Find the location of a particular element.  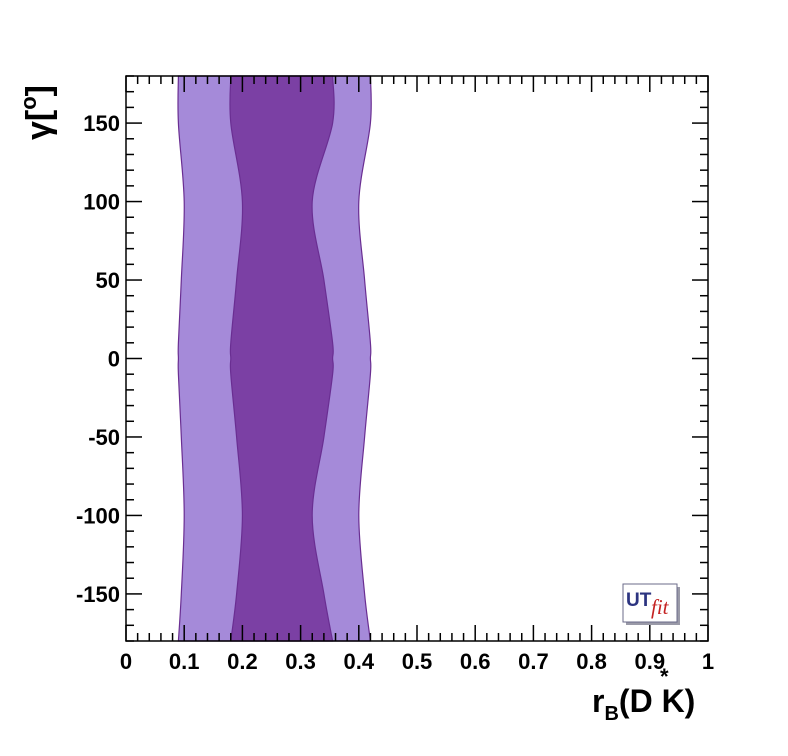

y-tick-labels: 150 100 50 0 -50 -100 -150 is located at coordinates (98, 359).